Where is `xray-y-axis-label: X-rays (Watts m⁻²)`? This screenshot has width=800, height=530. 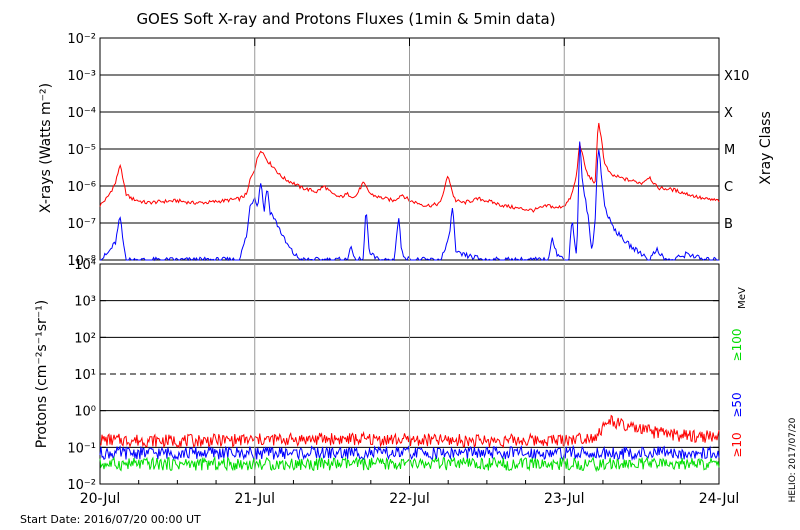 xray-y-axis-label: X-rays (Watts m⁻²) is located at coordinates (46, 148).